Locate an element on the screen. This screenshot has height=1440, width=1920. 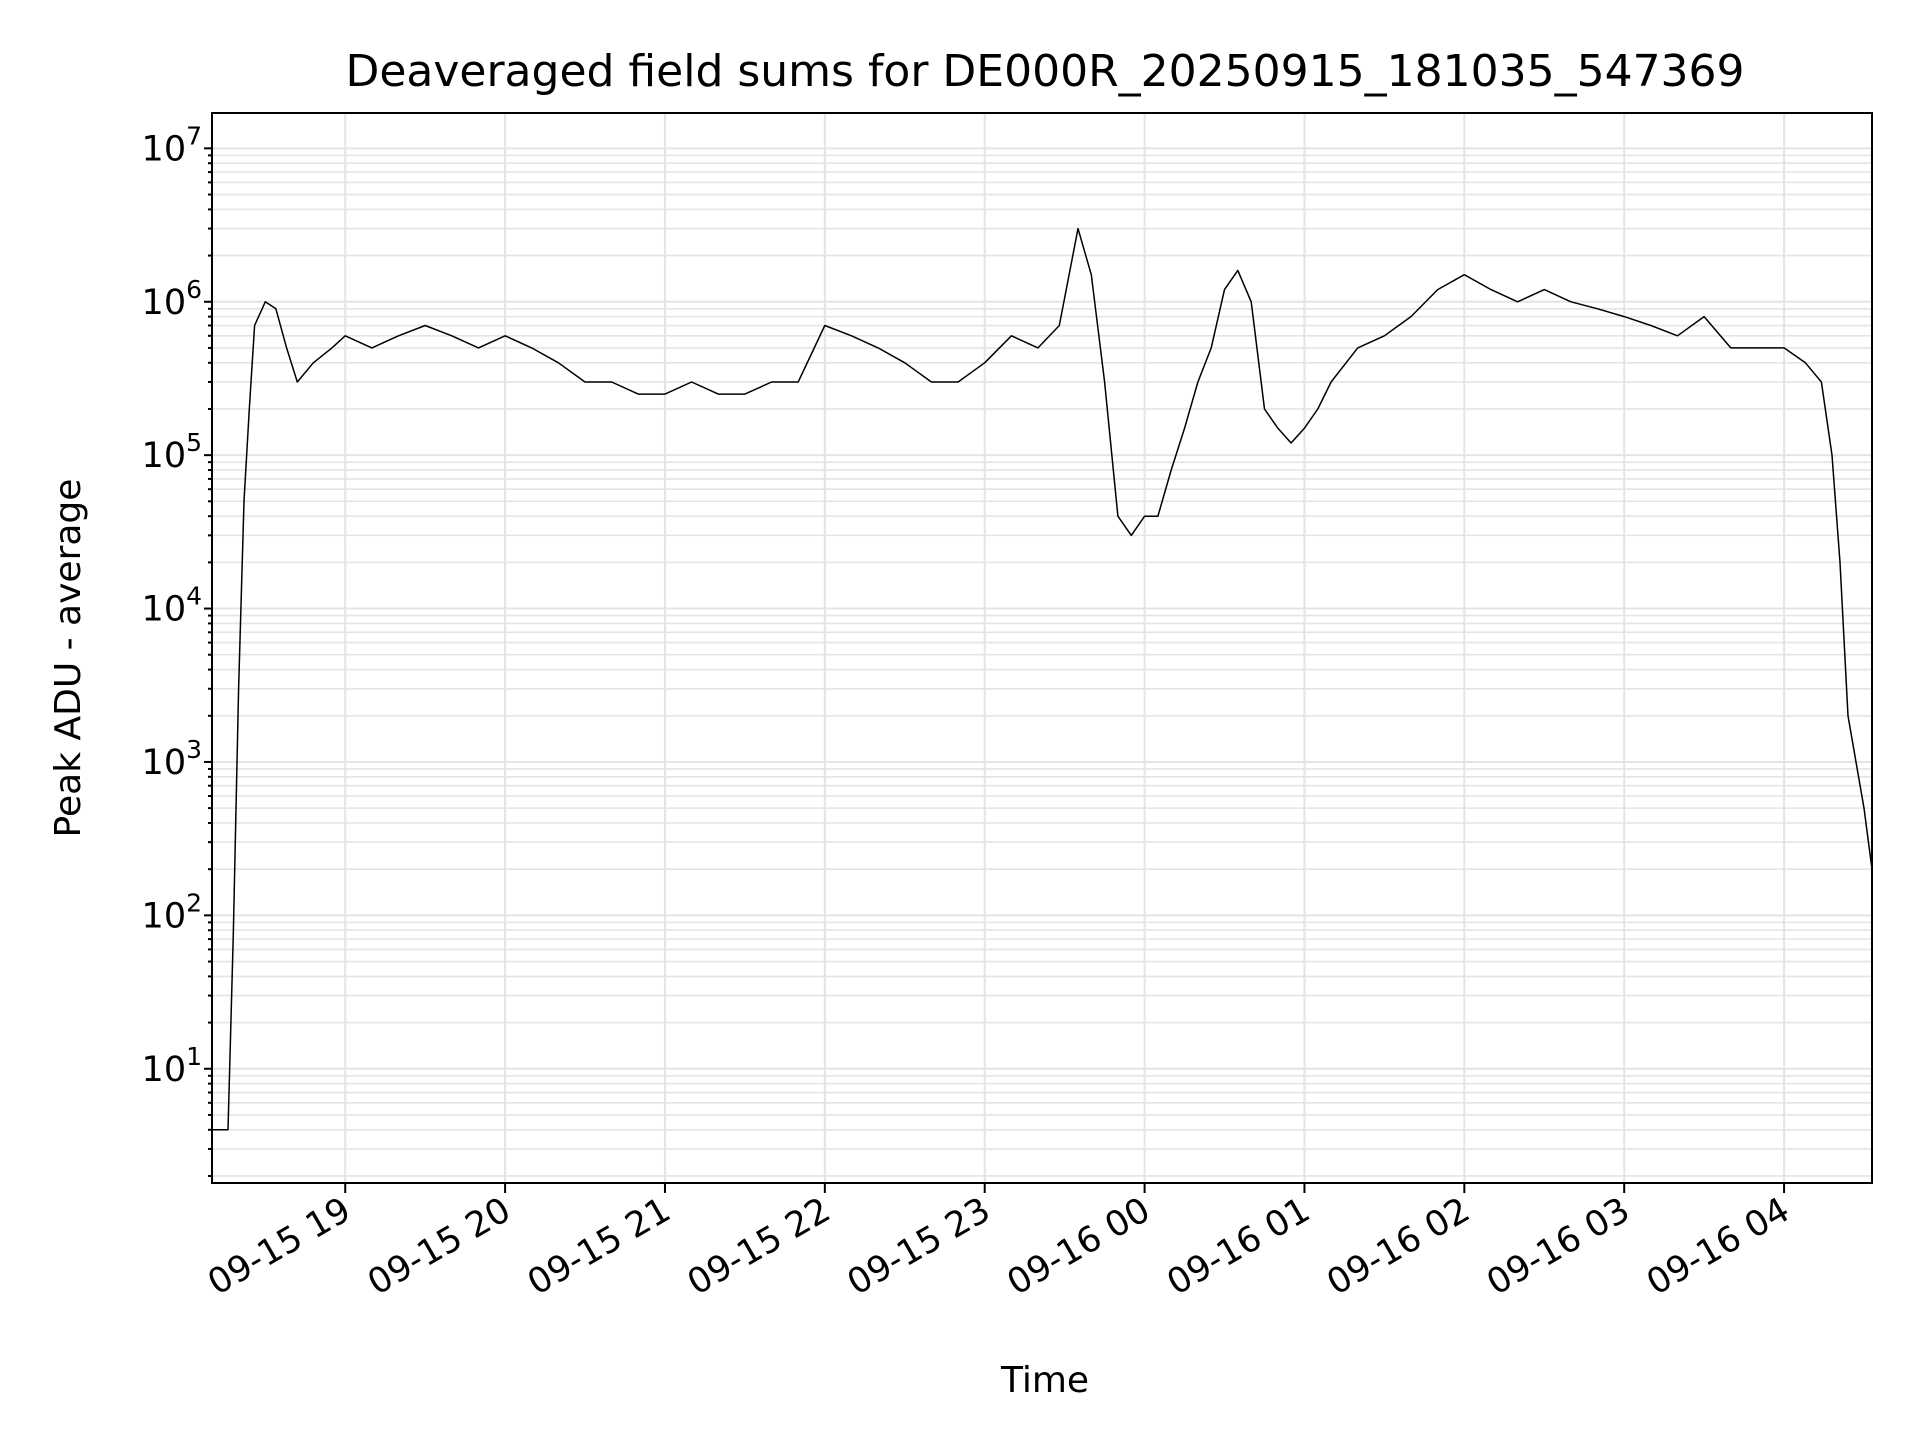
y-tick-label: 10³ is located at coordinates (172, 759).